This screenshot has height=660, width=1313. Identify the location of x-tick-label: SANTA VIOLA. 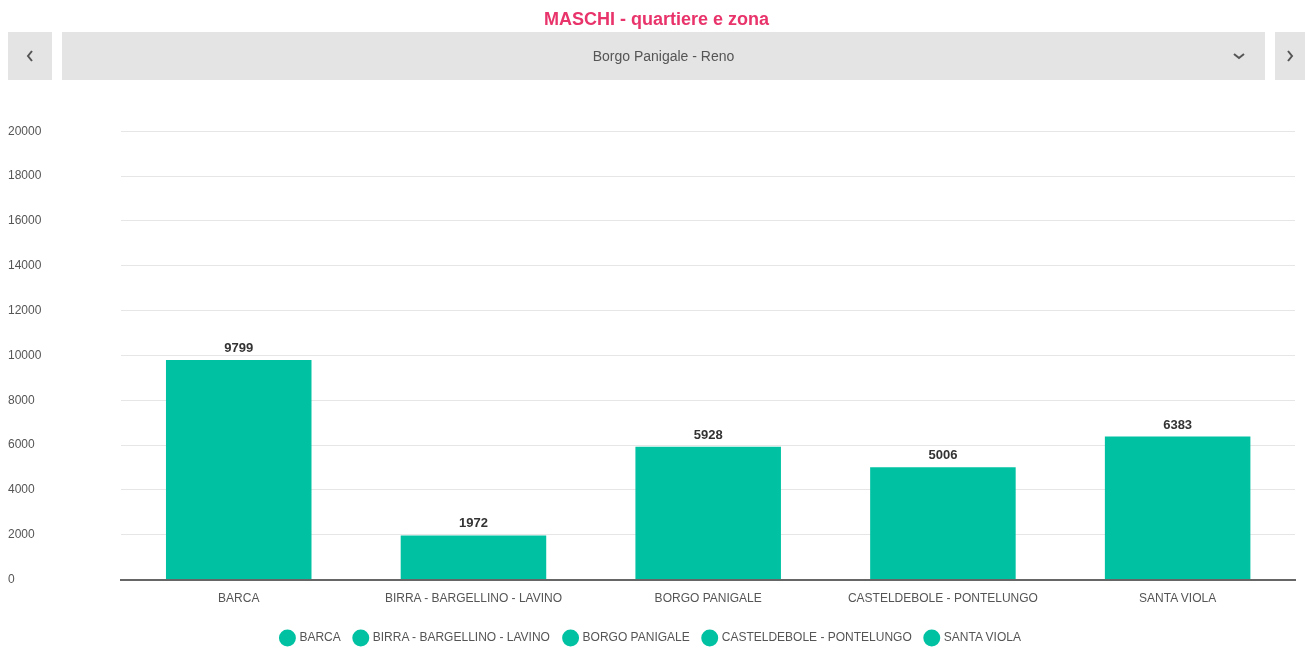
(1178, 598).